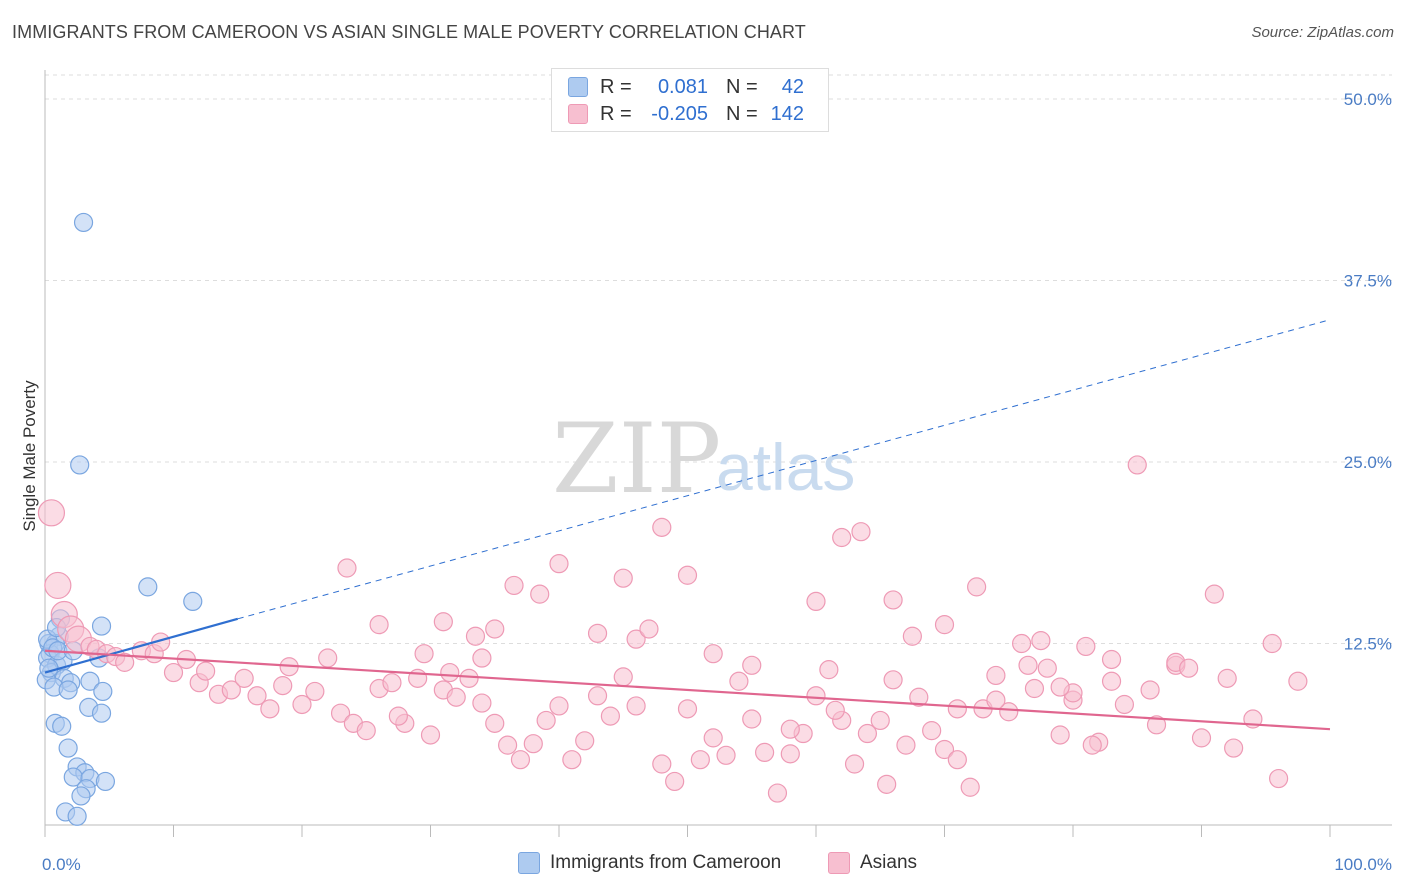  I want to click on legend-row-cameroon: R = 0.081 N = 42, so click(686, 87).